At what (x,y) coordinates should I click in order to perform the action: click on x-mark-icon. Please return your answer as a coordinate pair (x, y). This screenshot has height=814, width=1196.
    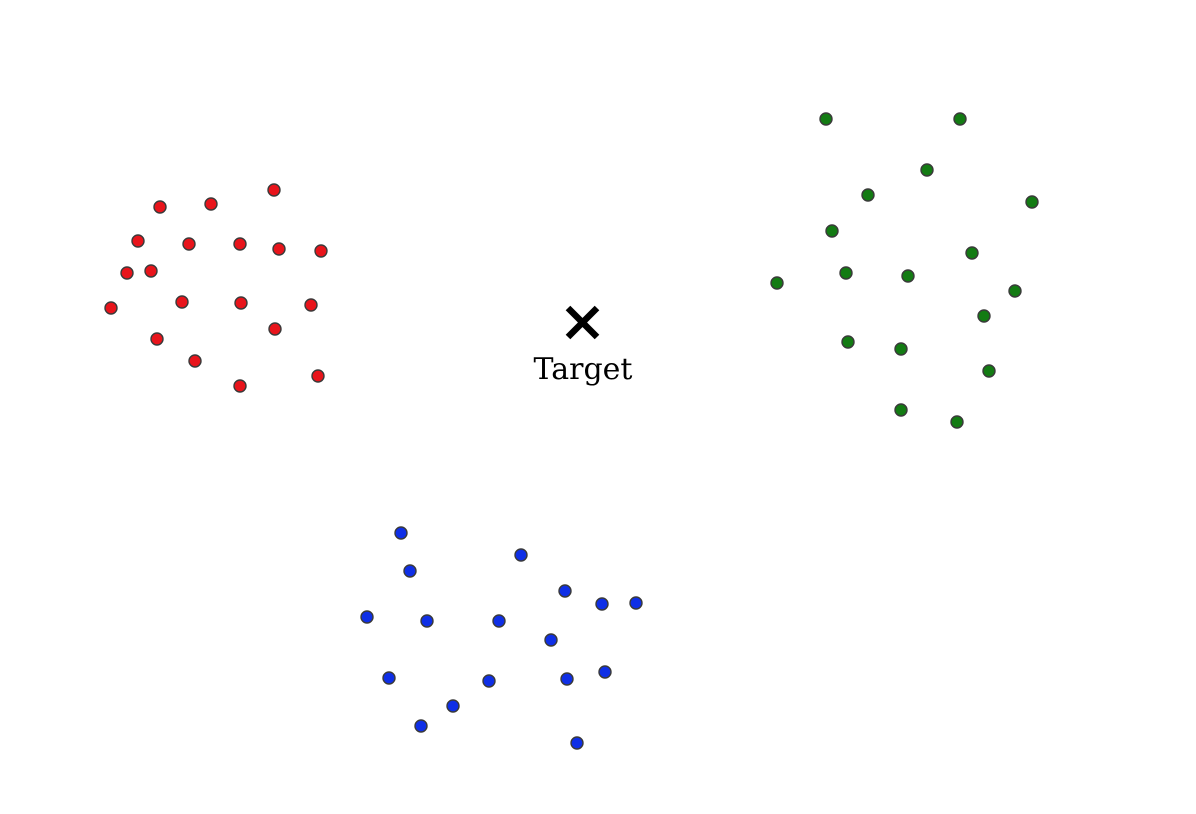
    Looking at the image, I should click on (582, 322).